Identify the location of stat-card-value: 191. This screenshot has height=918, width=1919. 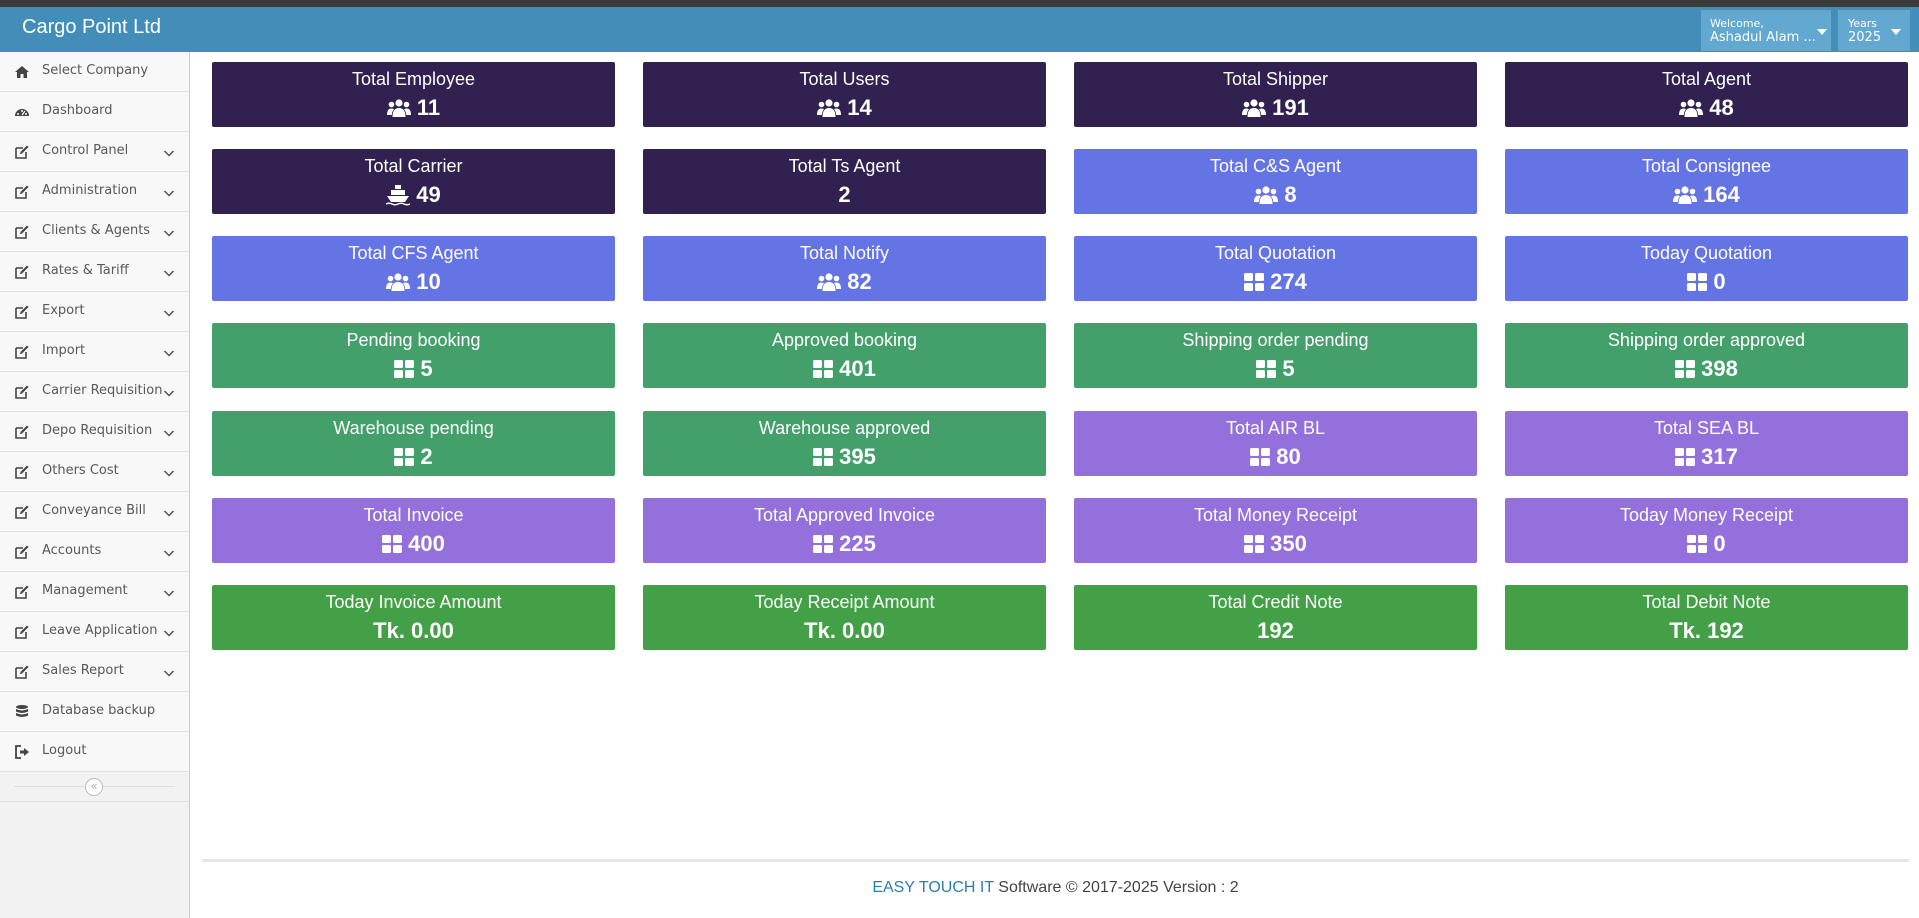
(1290, 107).